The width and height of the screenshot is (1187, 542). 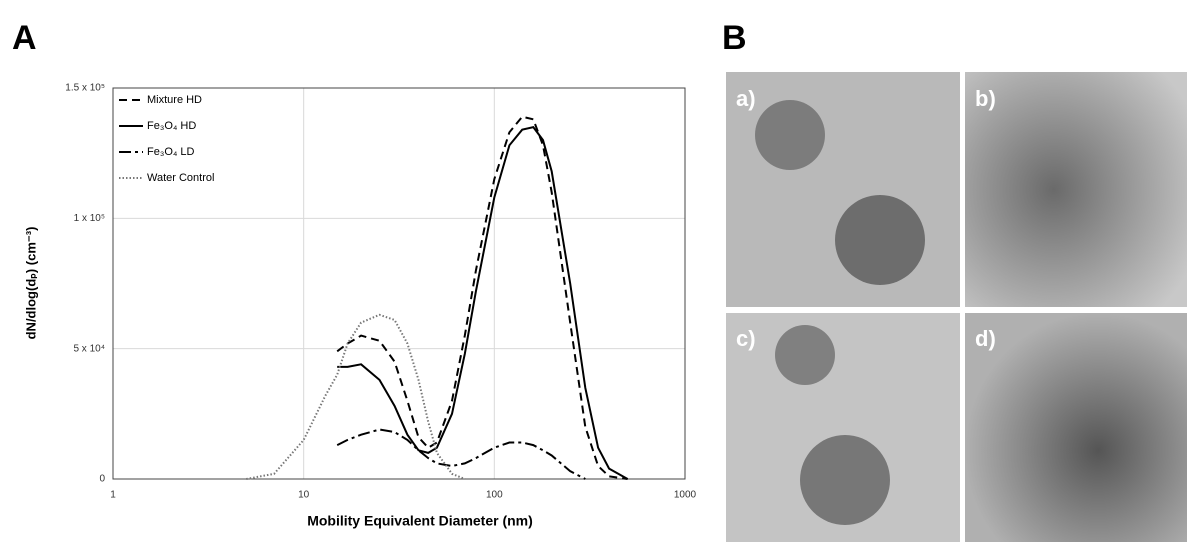 What do you see at coordinates (89, 218) in the screenshot?
I see `y-tick-label: 1 x 10⁵` at bounding box center [89, 218].